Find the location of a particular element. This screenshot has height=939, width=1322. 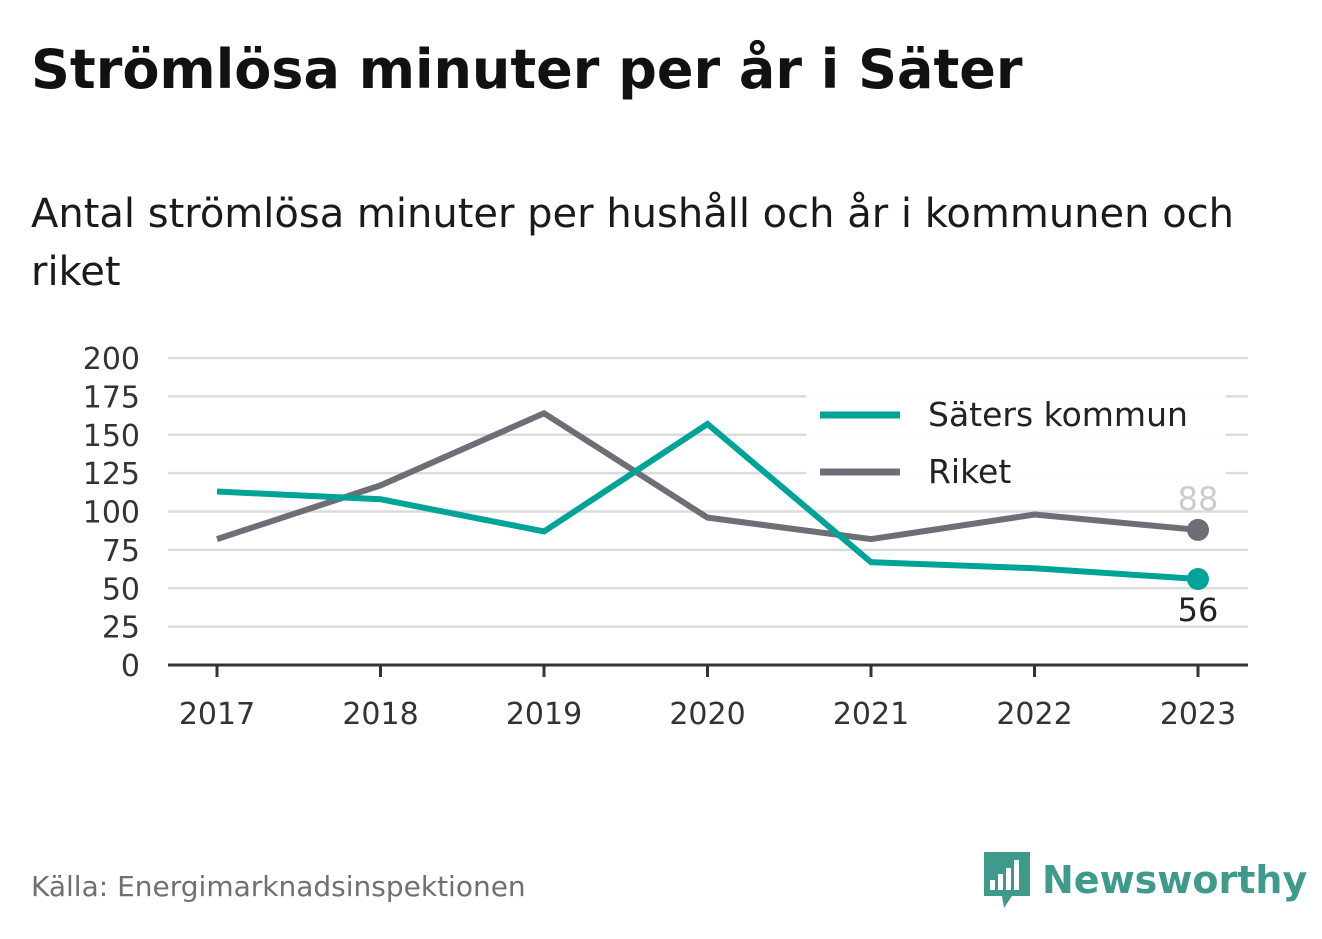

x-tick-label: 2017 is located at coordinates (217, 714).